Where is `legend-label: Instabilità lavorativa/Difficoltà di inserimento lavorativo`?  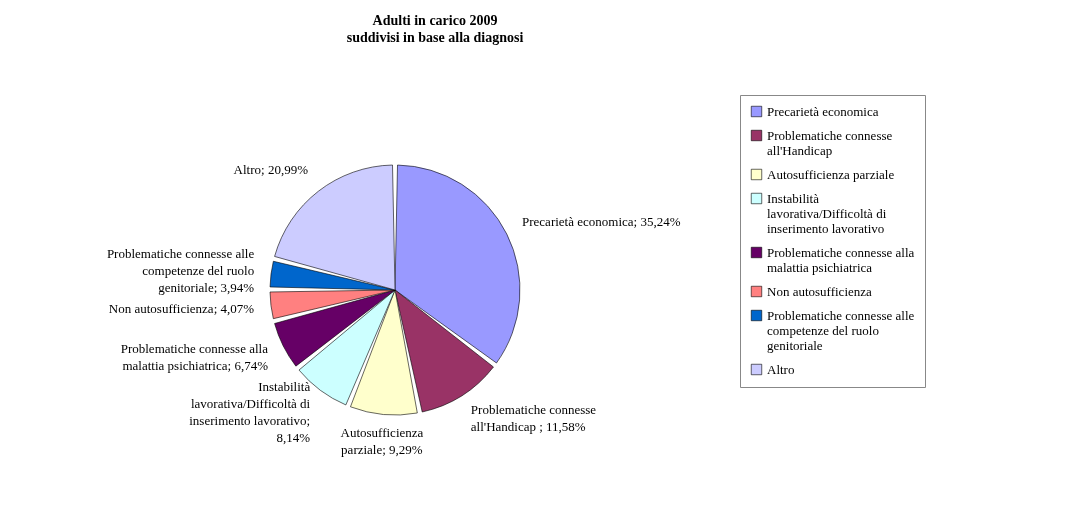 legend-label: Instabilità lavorativa/Difficoltà di inserimento lavorativo is located at coordinates (827, 213).